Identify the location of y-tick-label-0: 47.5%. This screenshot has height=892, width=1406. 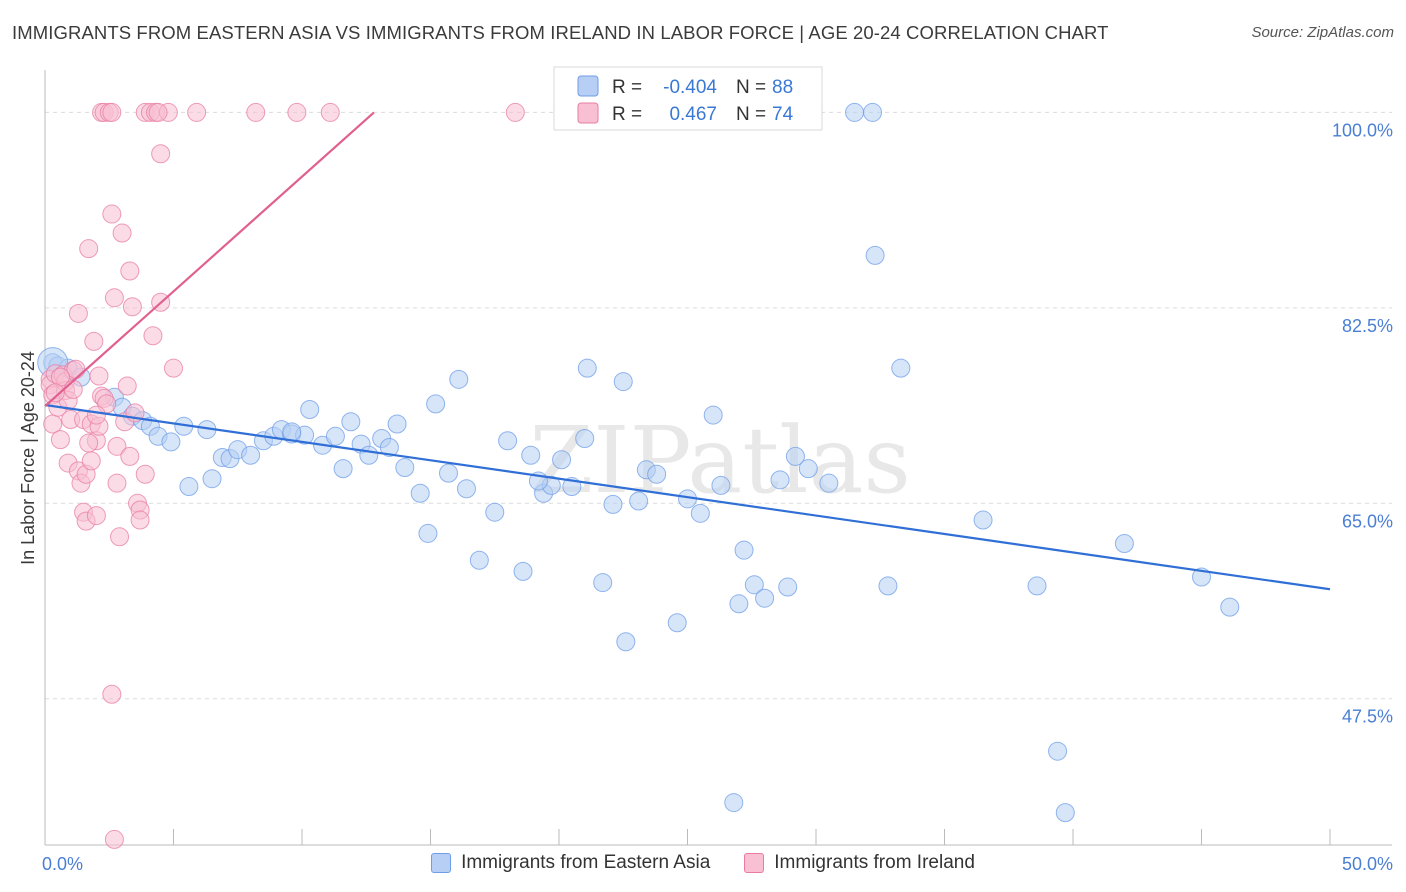
(1367, 717).